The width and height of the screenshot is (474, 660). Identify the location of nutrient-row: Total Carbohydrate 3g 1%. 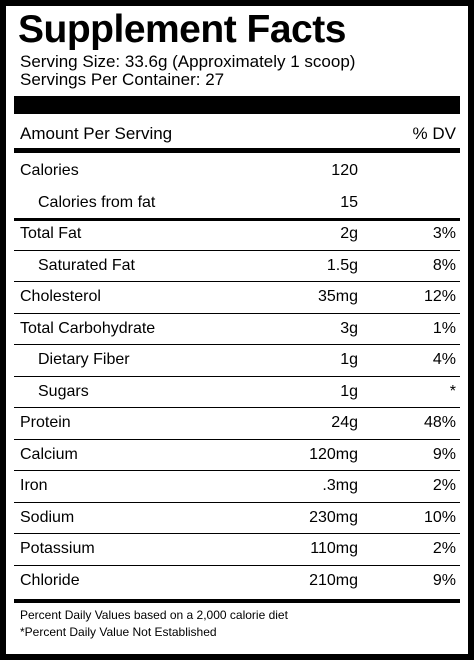
(237, 329).